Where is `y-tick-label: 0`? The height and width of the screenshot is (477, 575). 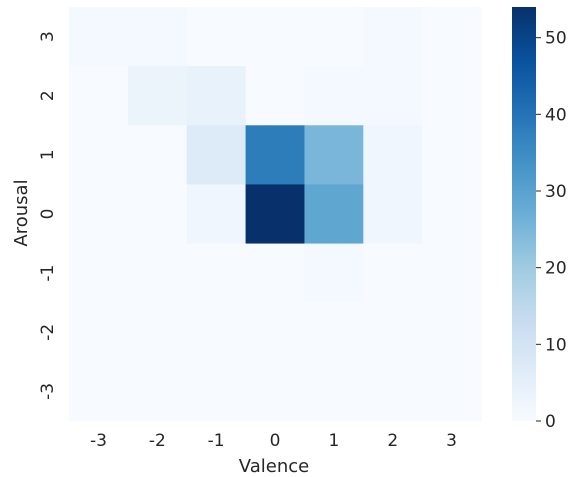 y-tick-label: 0 is located at coordinates (48, 214).